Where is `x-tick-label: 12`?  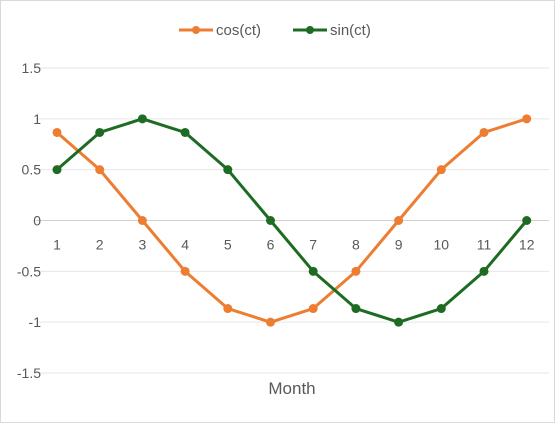 x-tick-label: 12 is located at coordinates (527, 245).